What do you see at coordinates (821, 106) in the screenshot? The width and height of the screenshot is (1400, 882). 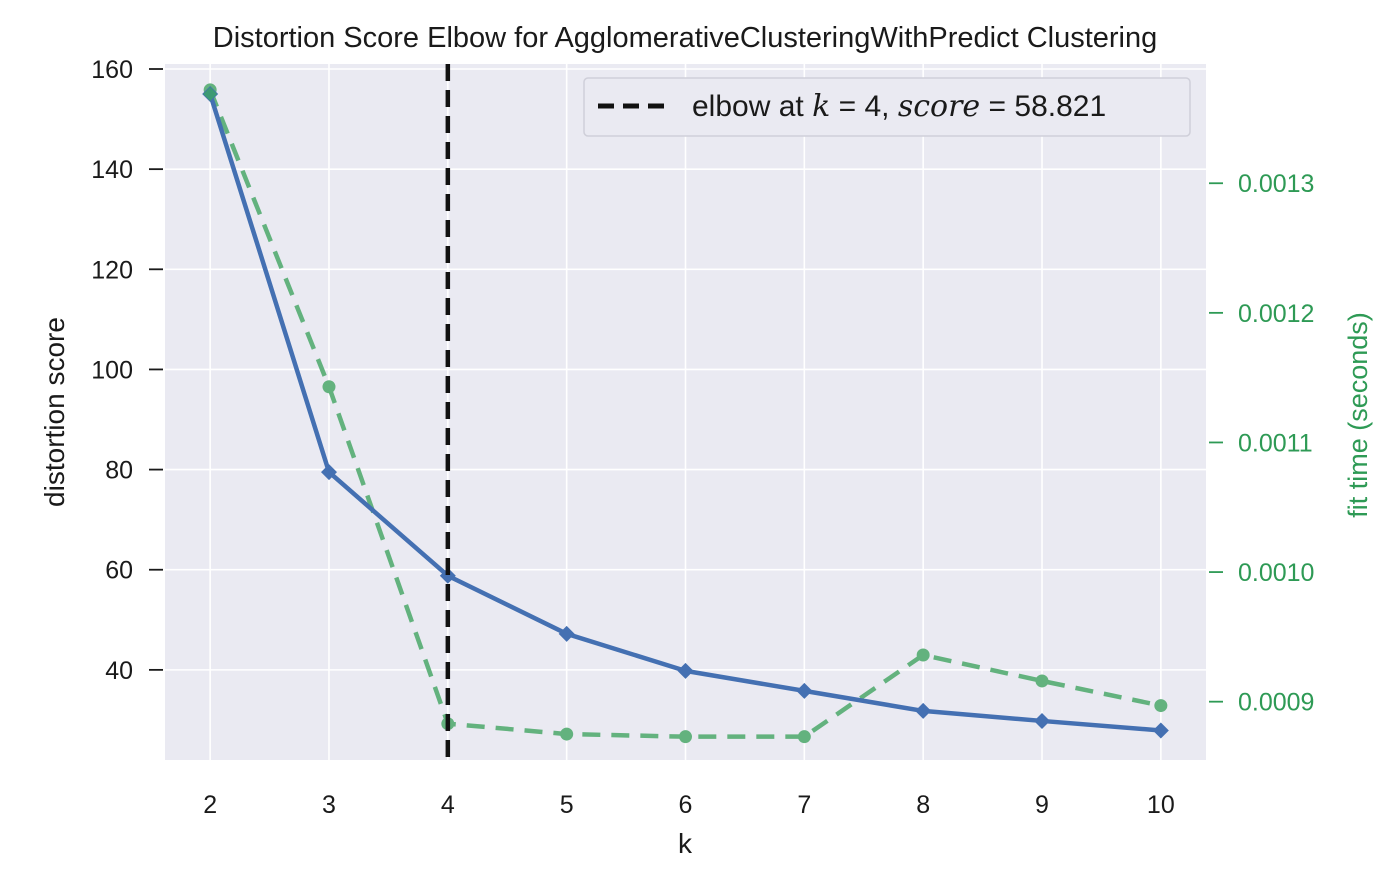 I see `legend-k-var: k` at bounding box center [821, 106].